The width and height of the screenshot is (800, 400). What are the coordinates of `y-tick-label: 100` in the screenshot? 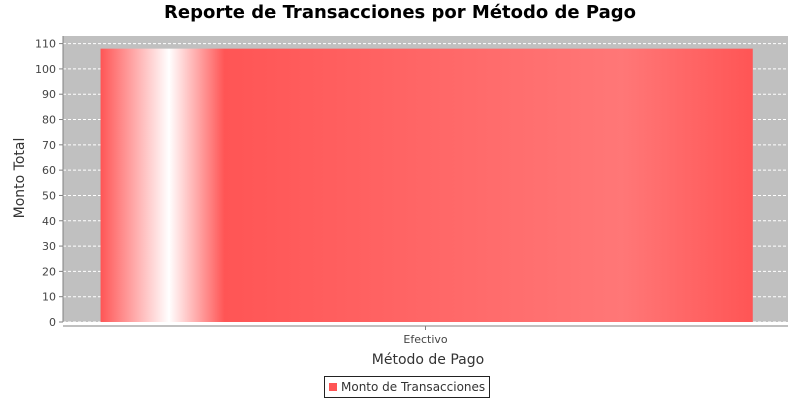 It's located at (45, 69).